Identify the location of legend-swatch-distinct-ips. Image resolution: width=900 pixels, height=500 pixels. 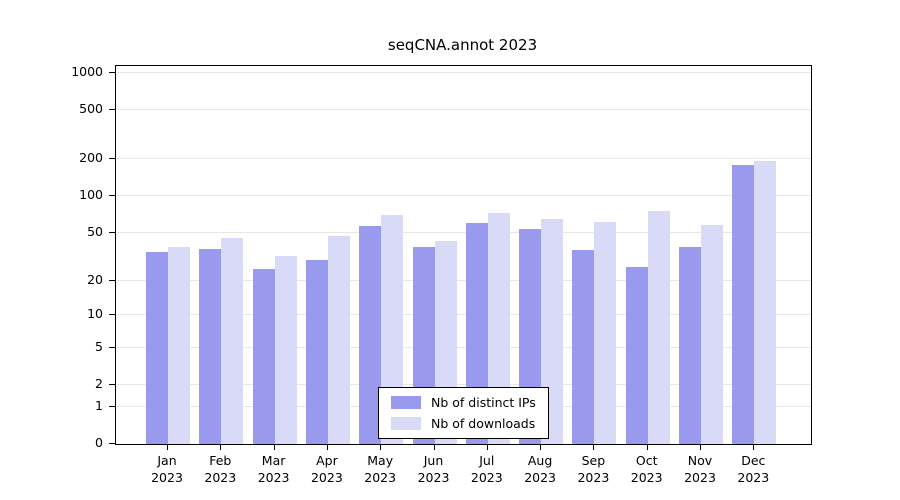
(406, 402).